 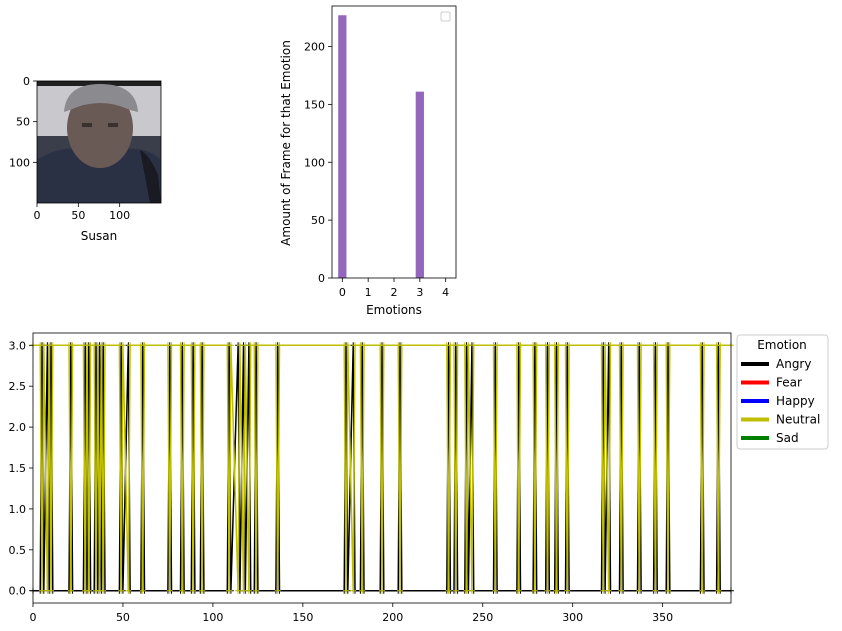 I want to click on legend-label-angry: Angry, so click(x=793, y=364).